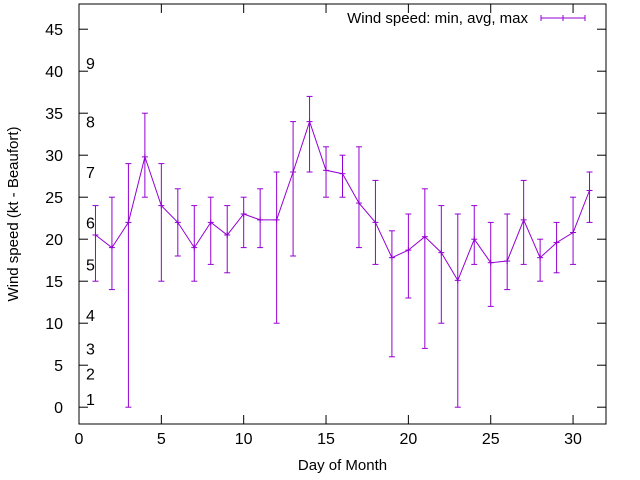  I want to click on legend-swatch, so click(563, 18).